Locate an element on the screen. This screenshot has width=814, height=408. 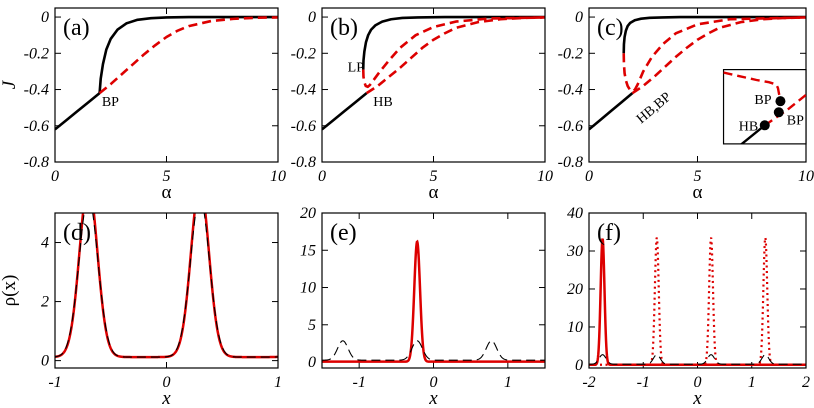
y-tick-label: 40 is located at coordinates (575, 213).